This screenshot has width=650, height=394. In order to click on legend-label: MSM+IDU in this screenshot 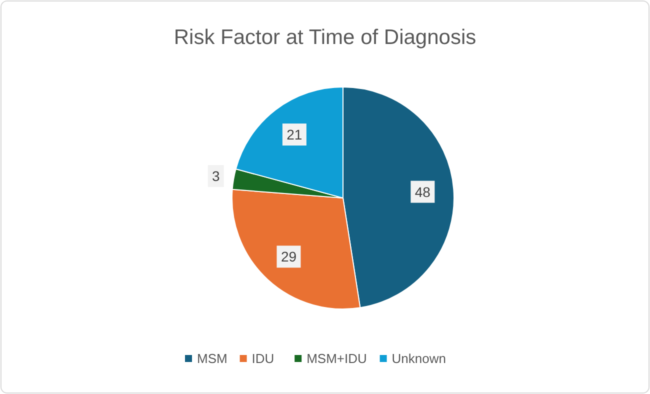, I will do `click(336, 358)`.